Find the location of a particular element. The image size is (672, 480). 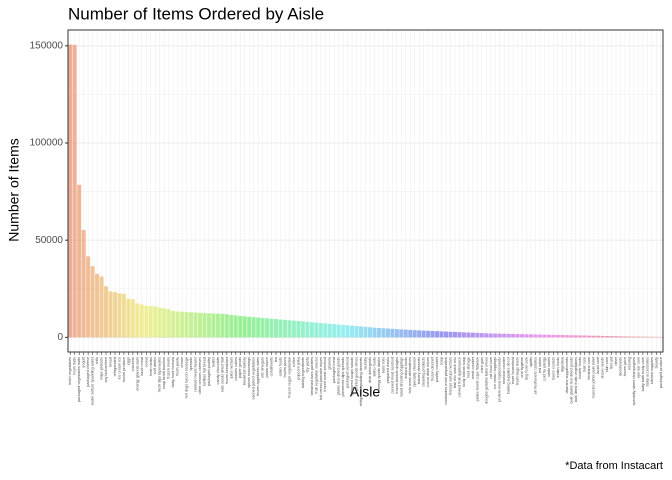

x-tick-label: missing is located at coordinates (629, 363).